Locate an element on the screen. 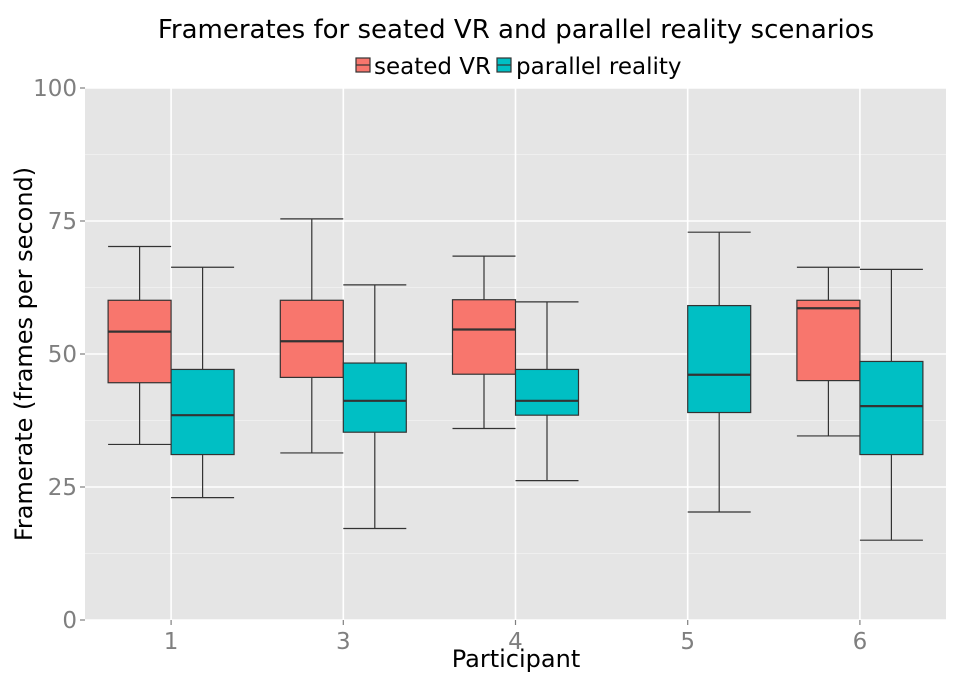 The height and width of the screenshot is (678, 960). x-tick-label: 3 is located at coordinates (343, 642).